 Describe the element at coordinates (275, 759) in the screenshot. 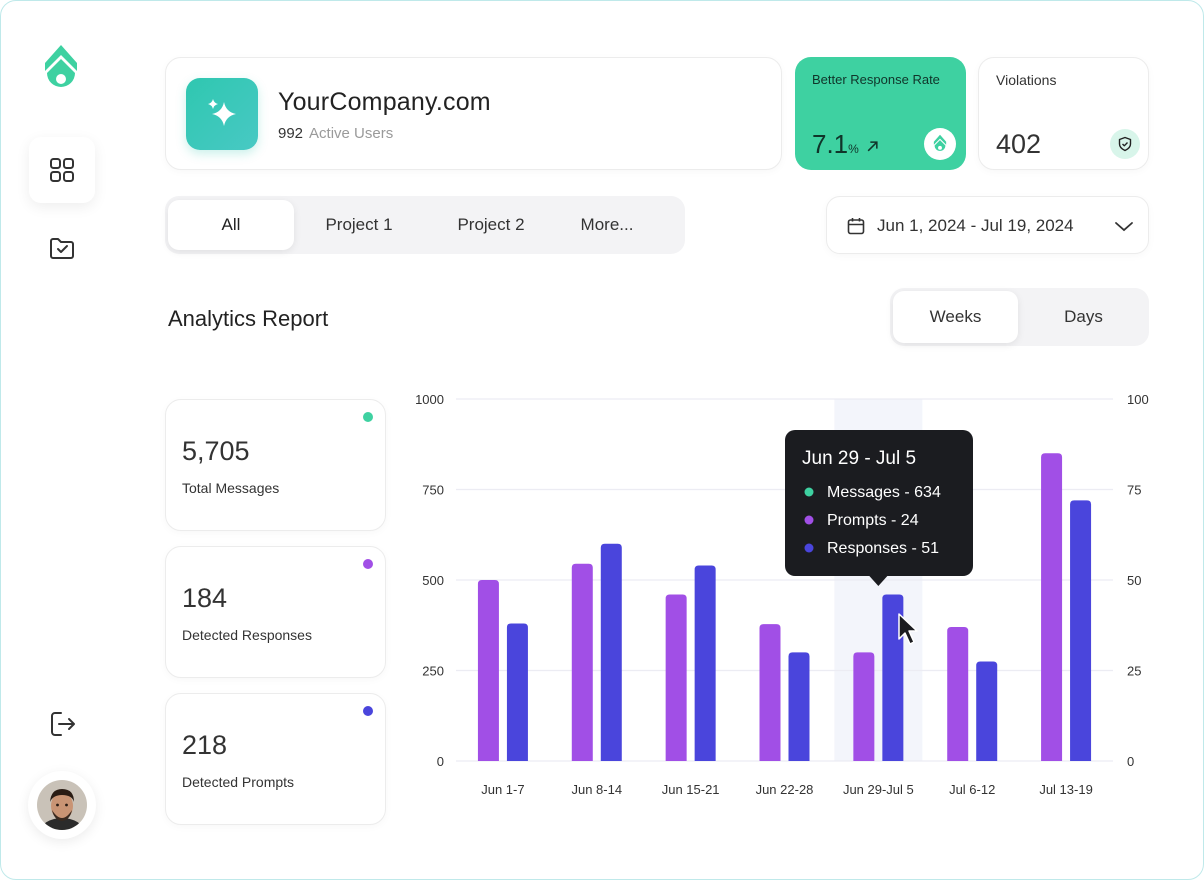

I see `detected-prompts-card: 218 Detected Prompts` at that location.